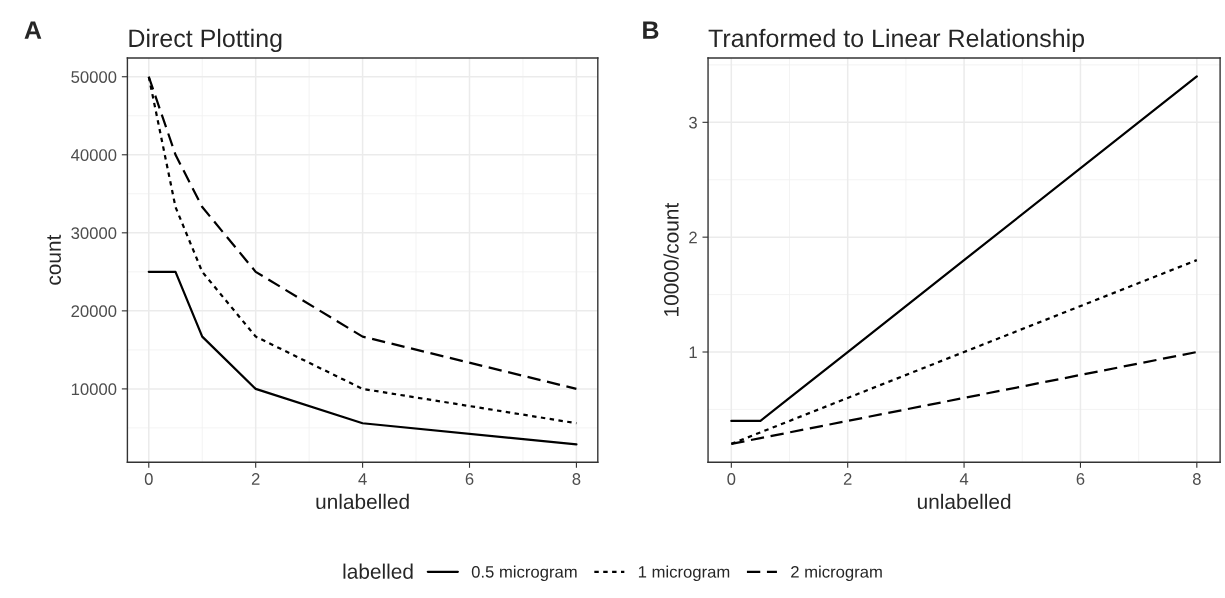  What do you see at coordinates (378, 571) in the screenshot?
I see `legend-title: labelled` at bounding box center [378, 571].